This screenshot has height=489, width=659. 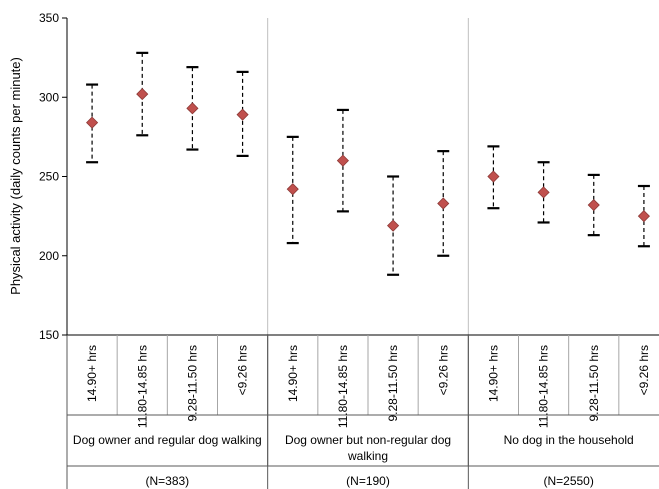 I want to click on group-label: Dog owner and regular dog walking, so click(x=167, y=440).